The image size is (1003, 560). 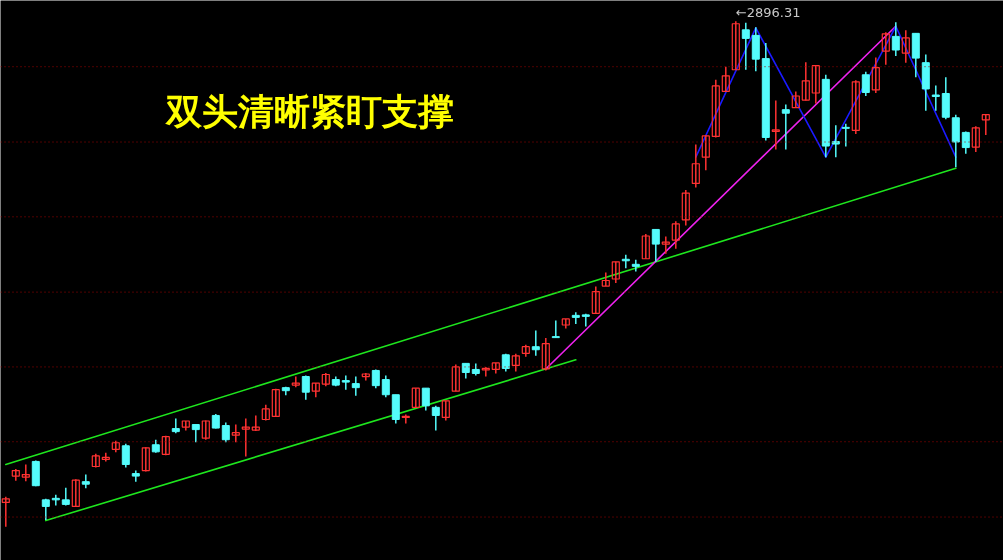 I want to click on text: ←2896.31, so click(x=768, y=13).